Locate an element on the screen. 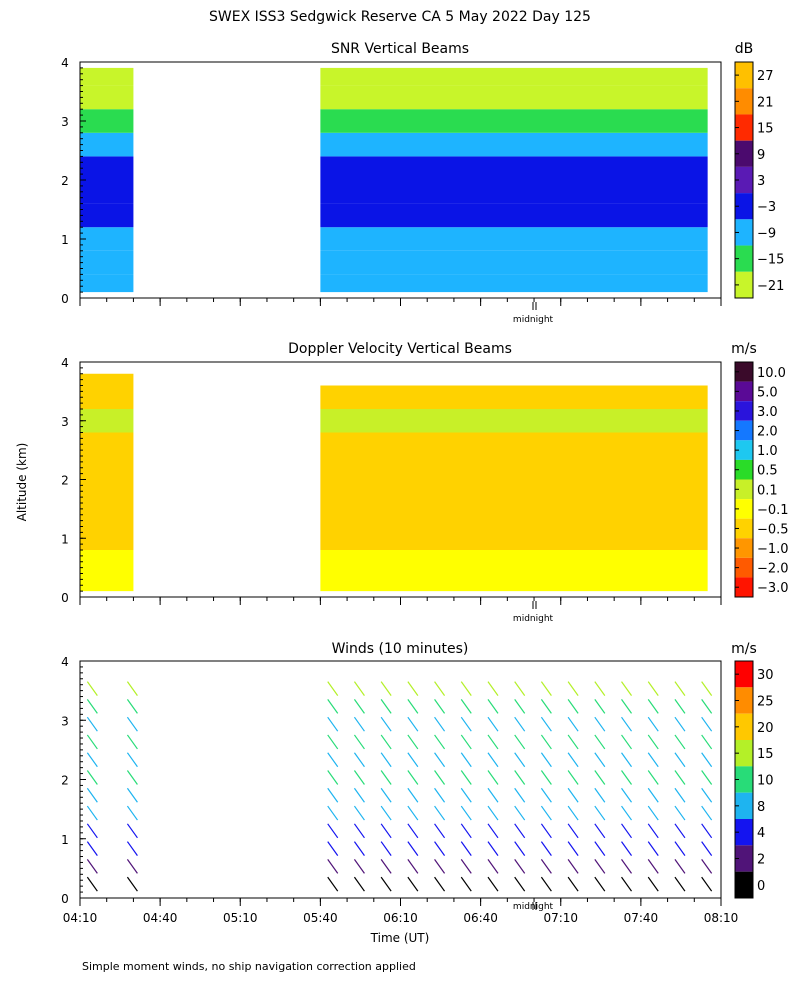  y-tick-label: 1 is located at coordinates (65, 840).